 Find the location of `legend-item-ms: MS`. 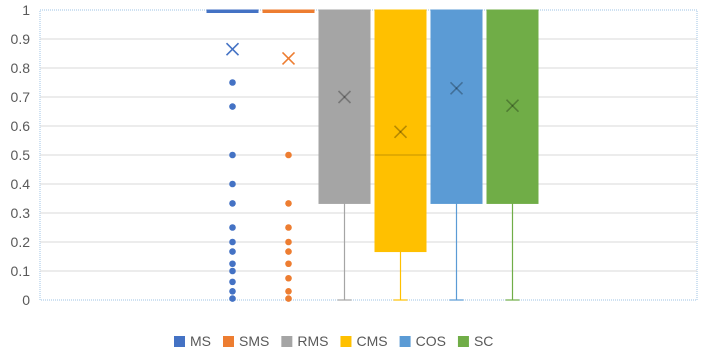

legend-item-ms: MS is located at coordinates (192, 341).